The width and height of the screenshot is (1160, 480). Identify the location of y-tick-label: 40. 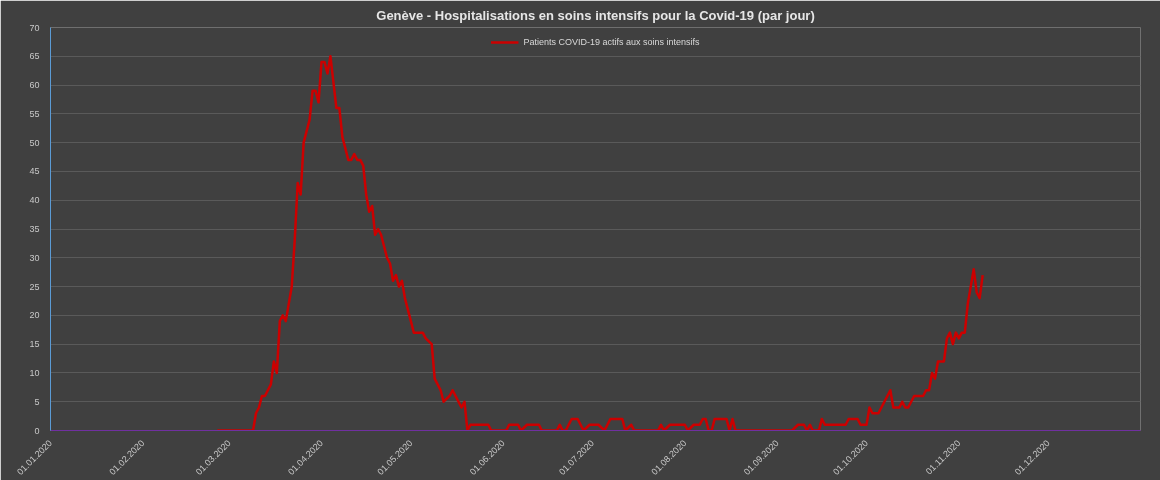
(34, 200).